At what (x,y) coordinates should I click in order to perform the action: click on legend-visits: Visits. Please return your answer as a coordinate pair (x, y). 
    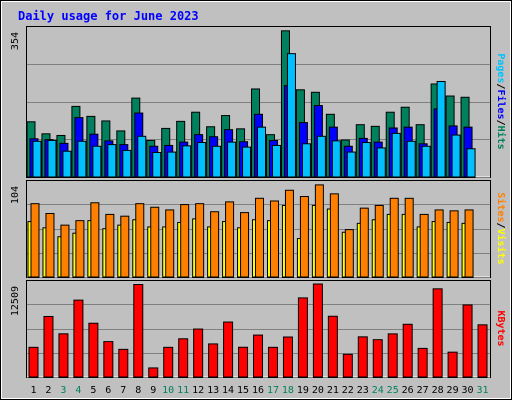
    Looking at the image, I should click on (501, 247).